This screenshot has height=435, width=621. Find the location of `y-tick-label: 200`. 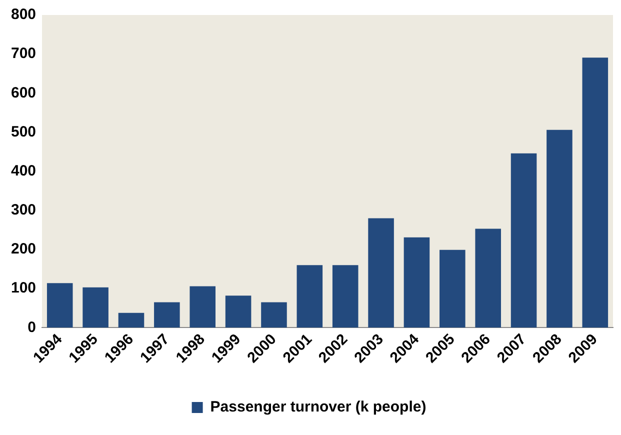

y-tick-label: 200 is located at coordinates (23, 249).